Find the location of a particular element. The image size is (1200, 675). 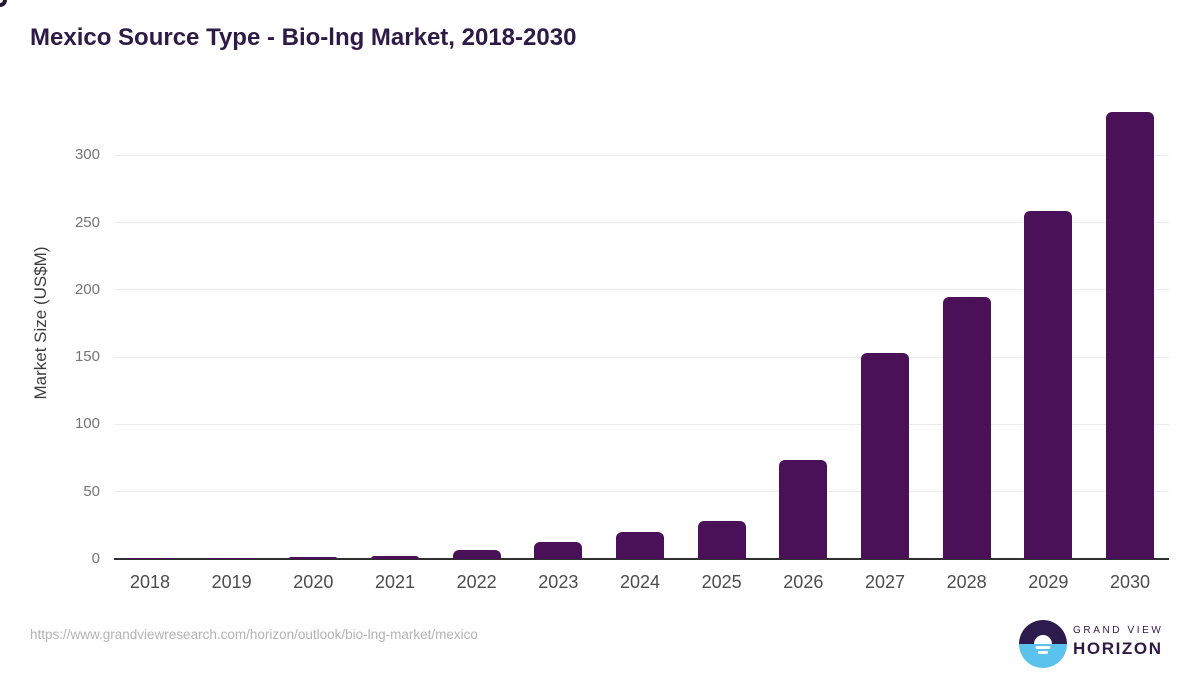

bar-2025 is located at coordinates (721, 539).